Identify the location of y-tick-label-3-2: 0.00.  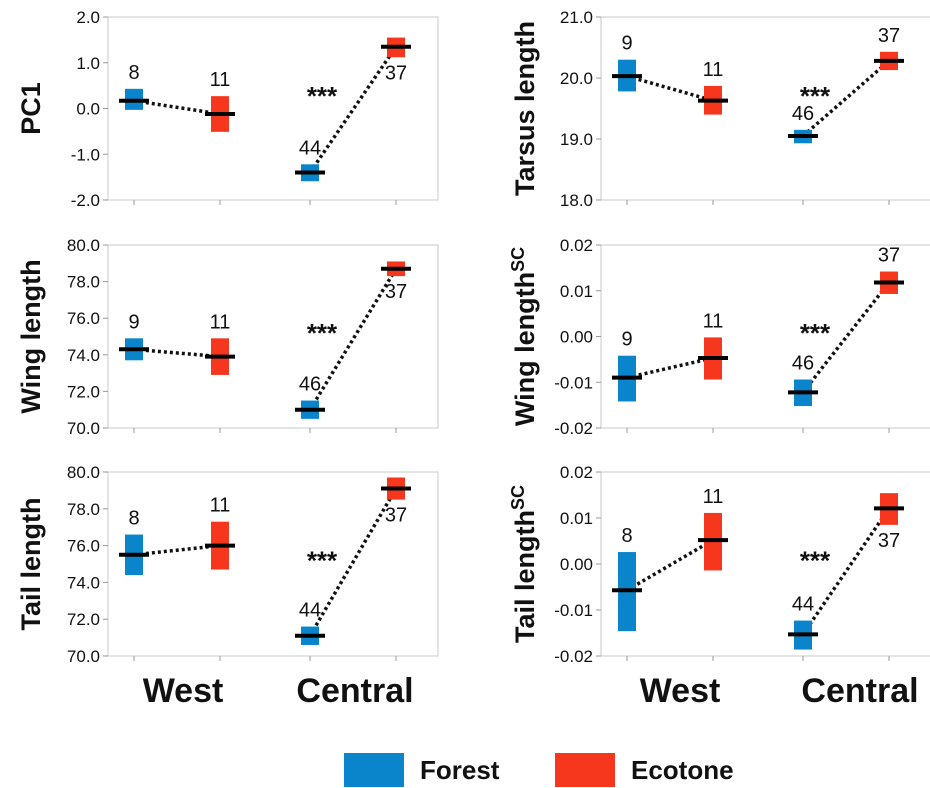
(576, 337).